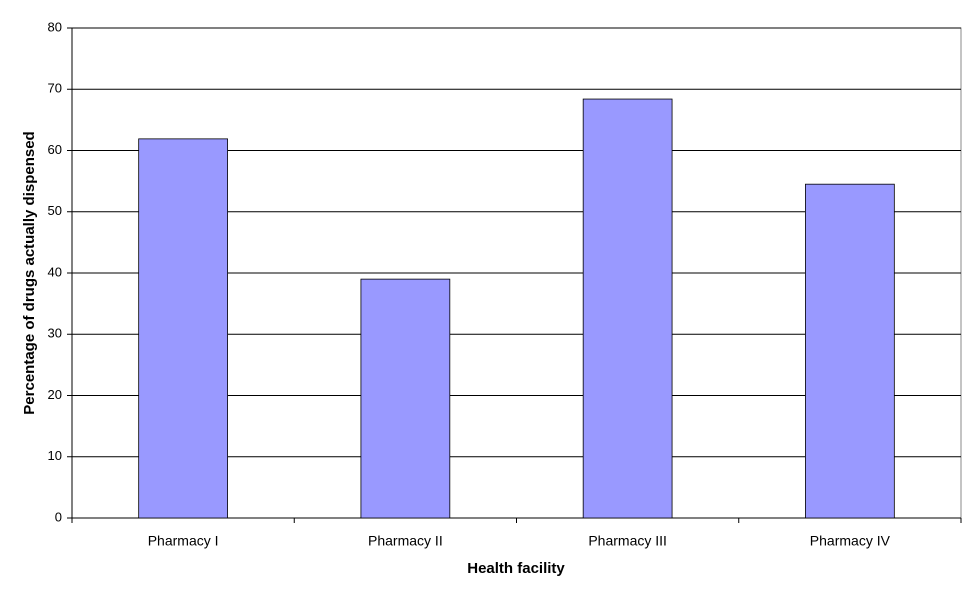 The height and width of the screenshot is (600, 977). Describe the element at coordinates (55, 271) in the screenshot. I see `y-tick-label: 40` at that location.